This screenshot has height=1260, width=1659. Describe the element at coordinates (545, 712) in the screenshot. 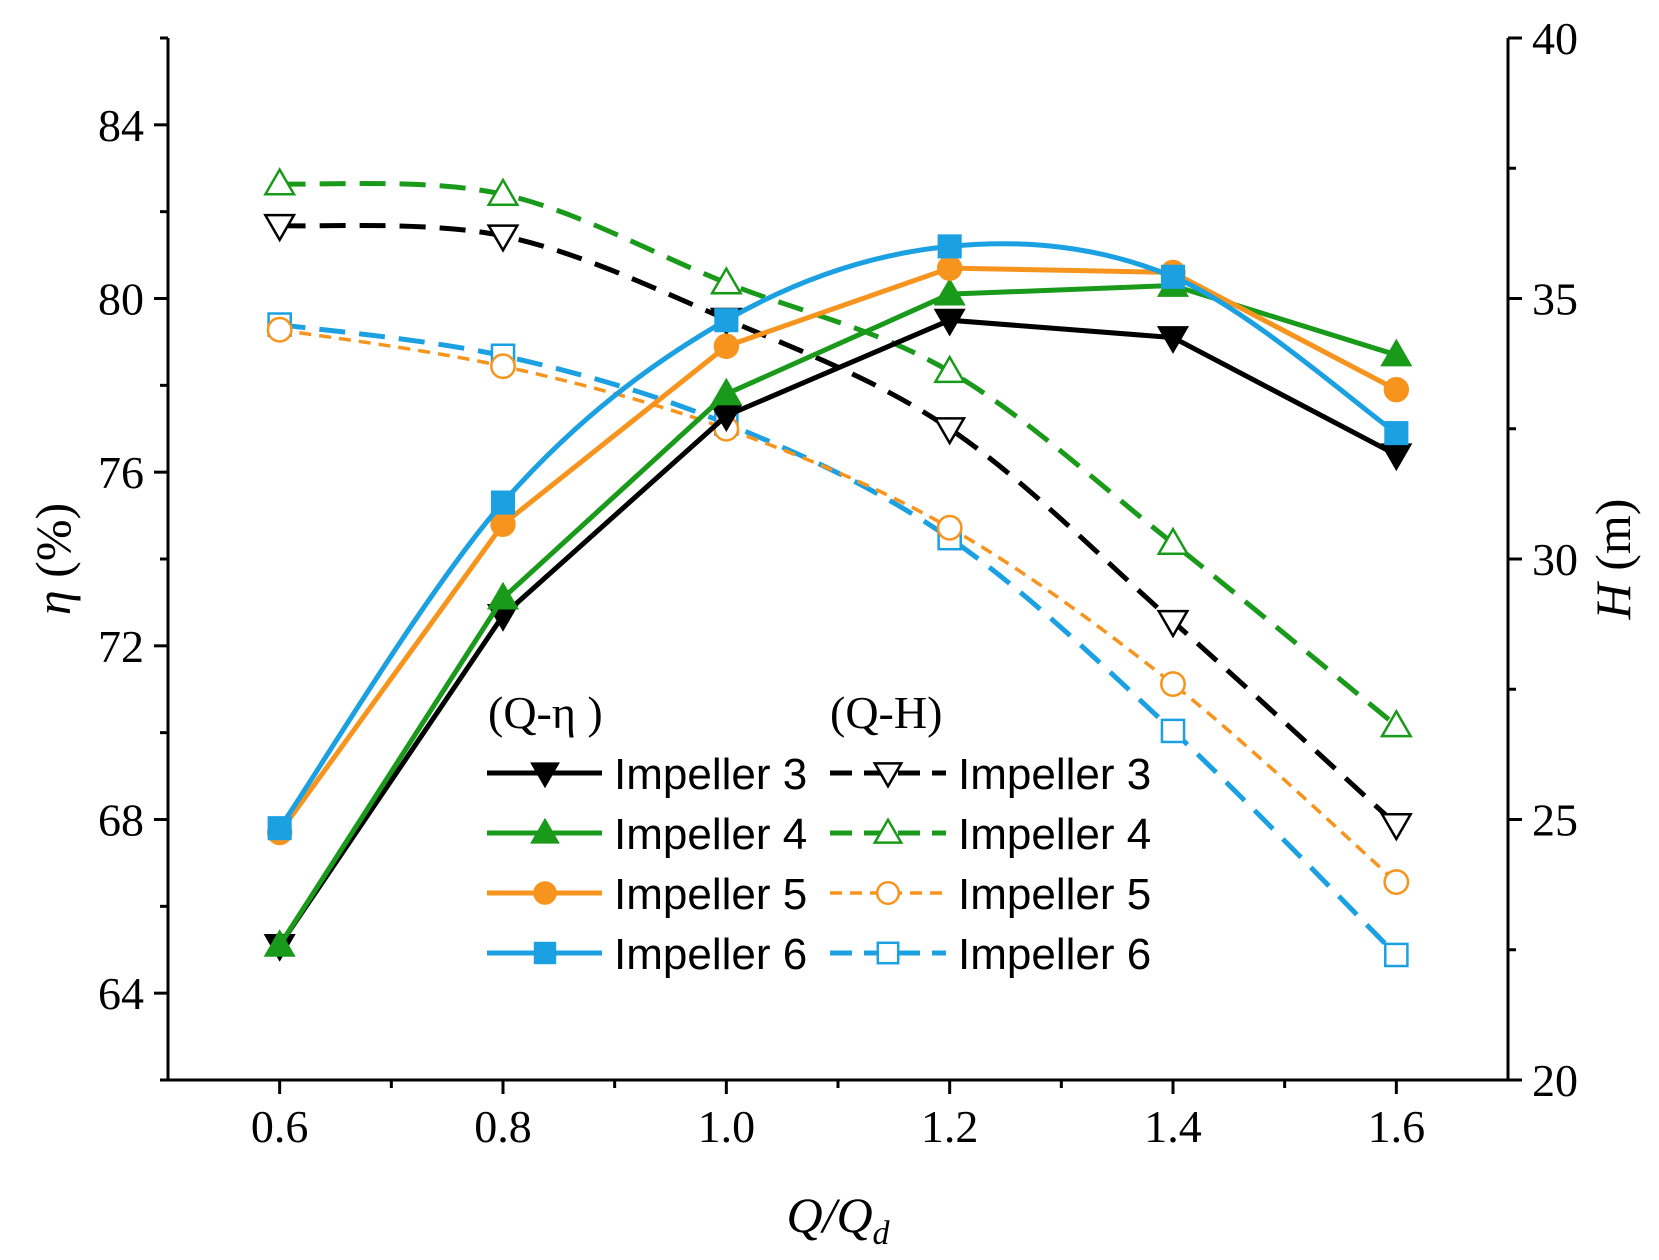

I see `legend-group-title-q-eta: (Q-η )` at that location.